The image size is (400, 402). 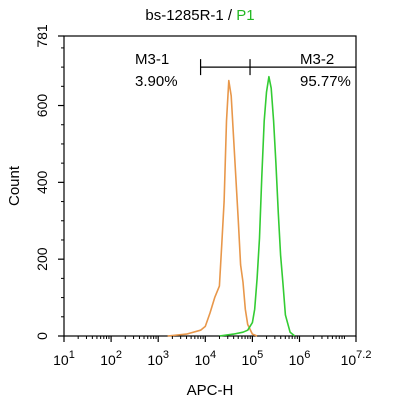 What do you see at coordinates (156, 81) in the screenshot?
I see `marker-percent-1: 3.90%` at bounding box center [156, 81].